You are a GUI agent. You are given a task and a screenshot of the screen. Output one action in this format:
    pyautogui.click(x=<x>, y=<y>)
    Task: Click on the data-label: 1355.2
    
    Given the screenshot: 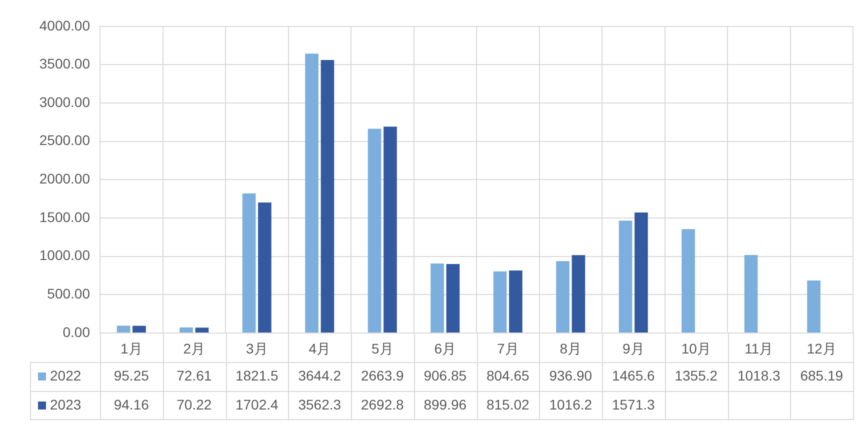 What is the action you would take?
    pyautogui.click(x=696, y=375)
    